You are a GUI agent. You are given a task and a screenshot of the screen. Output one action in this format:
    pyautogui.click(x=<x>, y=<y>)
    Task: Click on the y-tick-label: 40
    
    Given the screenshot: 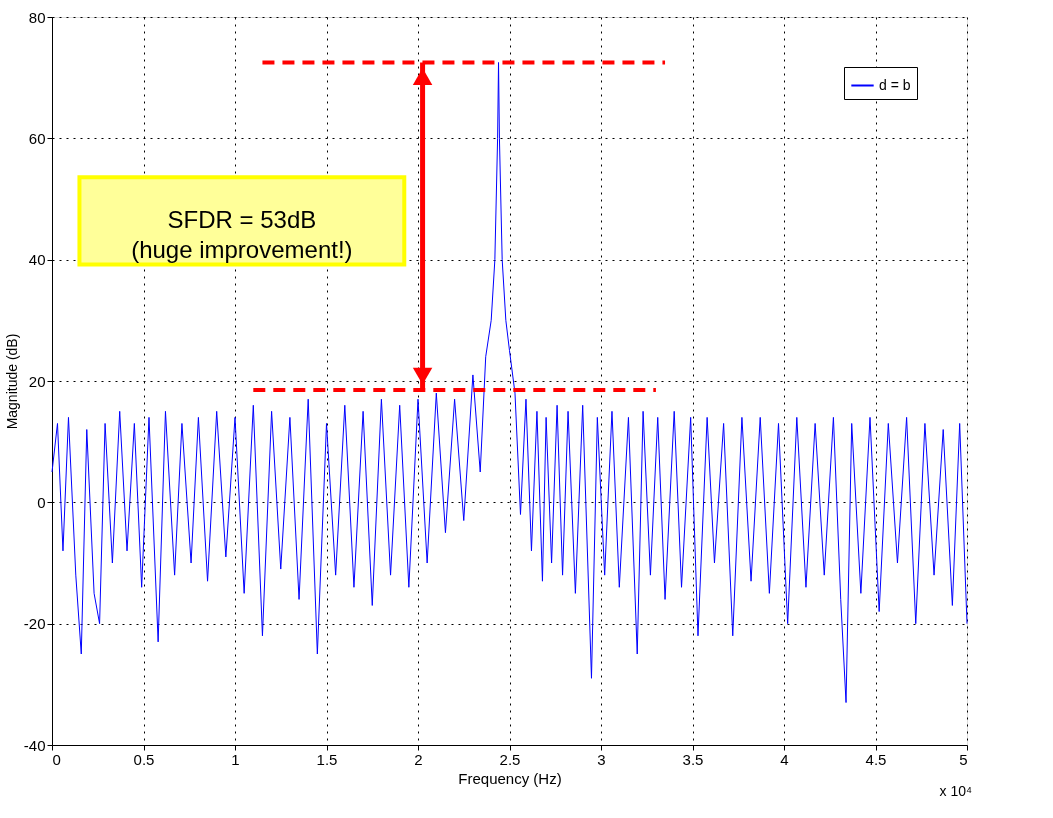 What is the action you would take?
    pyautogui.click(x=37, y=260)
    